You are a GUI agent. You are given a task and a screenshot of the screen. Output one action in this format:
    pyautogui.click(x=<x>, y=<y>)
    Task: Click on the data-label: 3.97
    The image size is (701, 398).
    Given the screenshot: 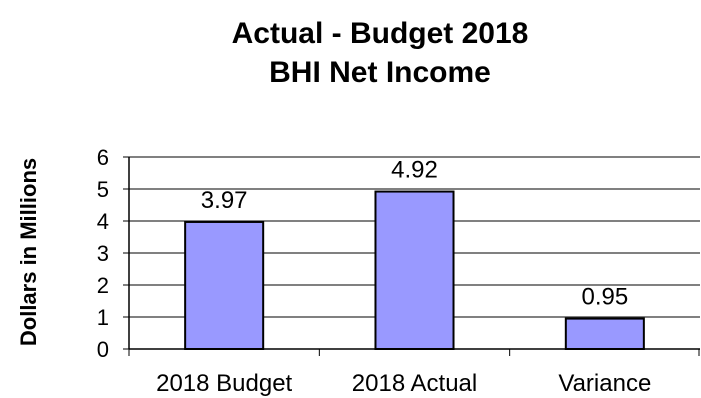 What is the action you would take?
    pyautogui.click(x=224, y=200)
    